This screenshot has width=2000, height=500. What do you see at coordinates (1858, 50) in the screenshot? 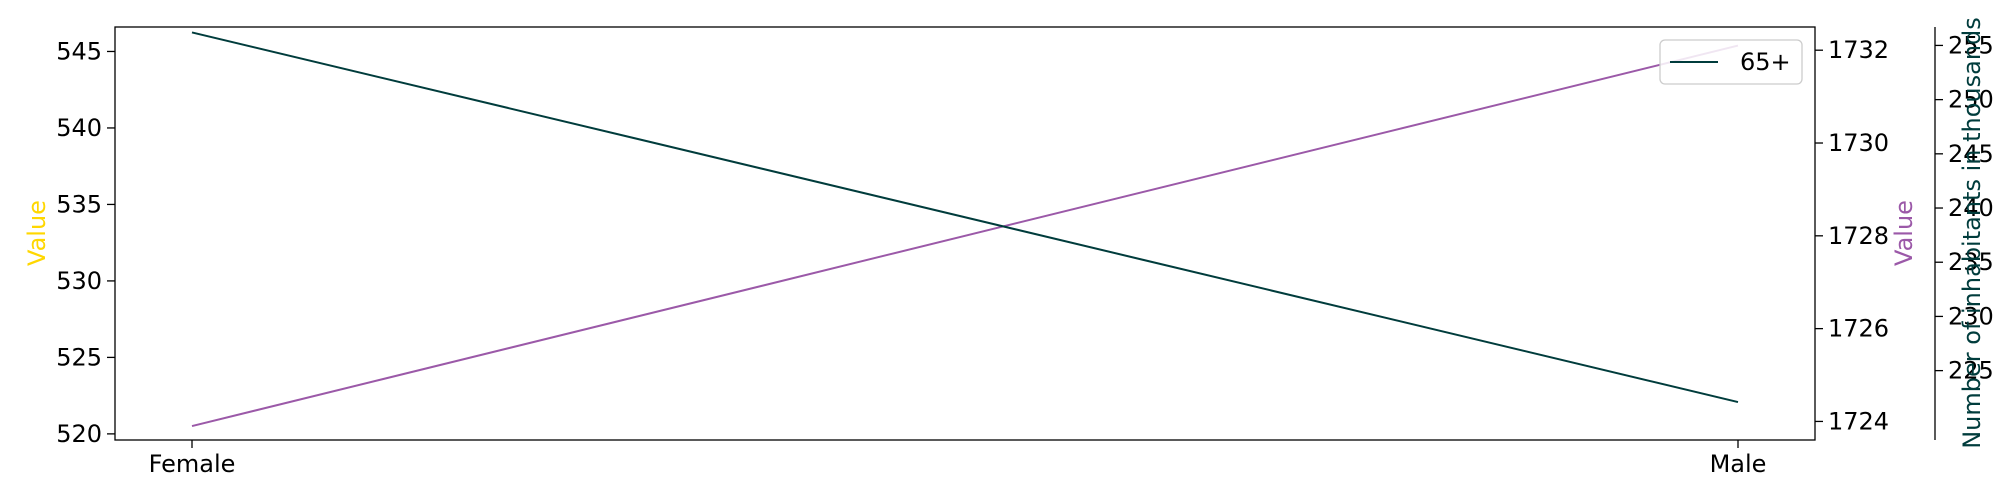
I see `right-axis-1-tick-label-4: 1732` at bounding box center [1858, 50].